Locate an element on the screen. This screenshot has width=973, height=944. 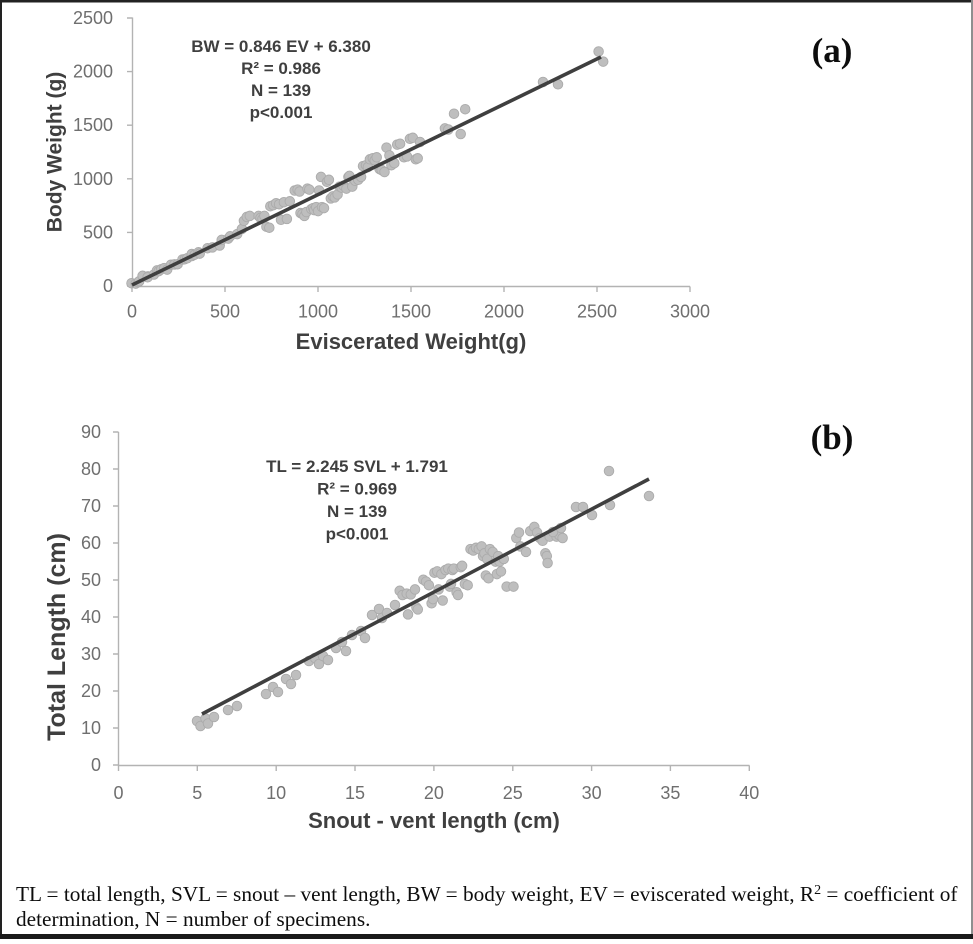
svg-text: Snout - vent length (cm) is located at coordinates (434, 820).